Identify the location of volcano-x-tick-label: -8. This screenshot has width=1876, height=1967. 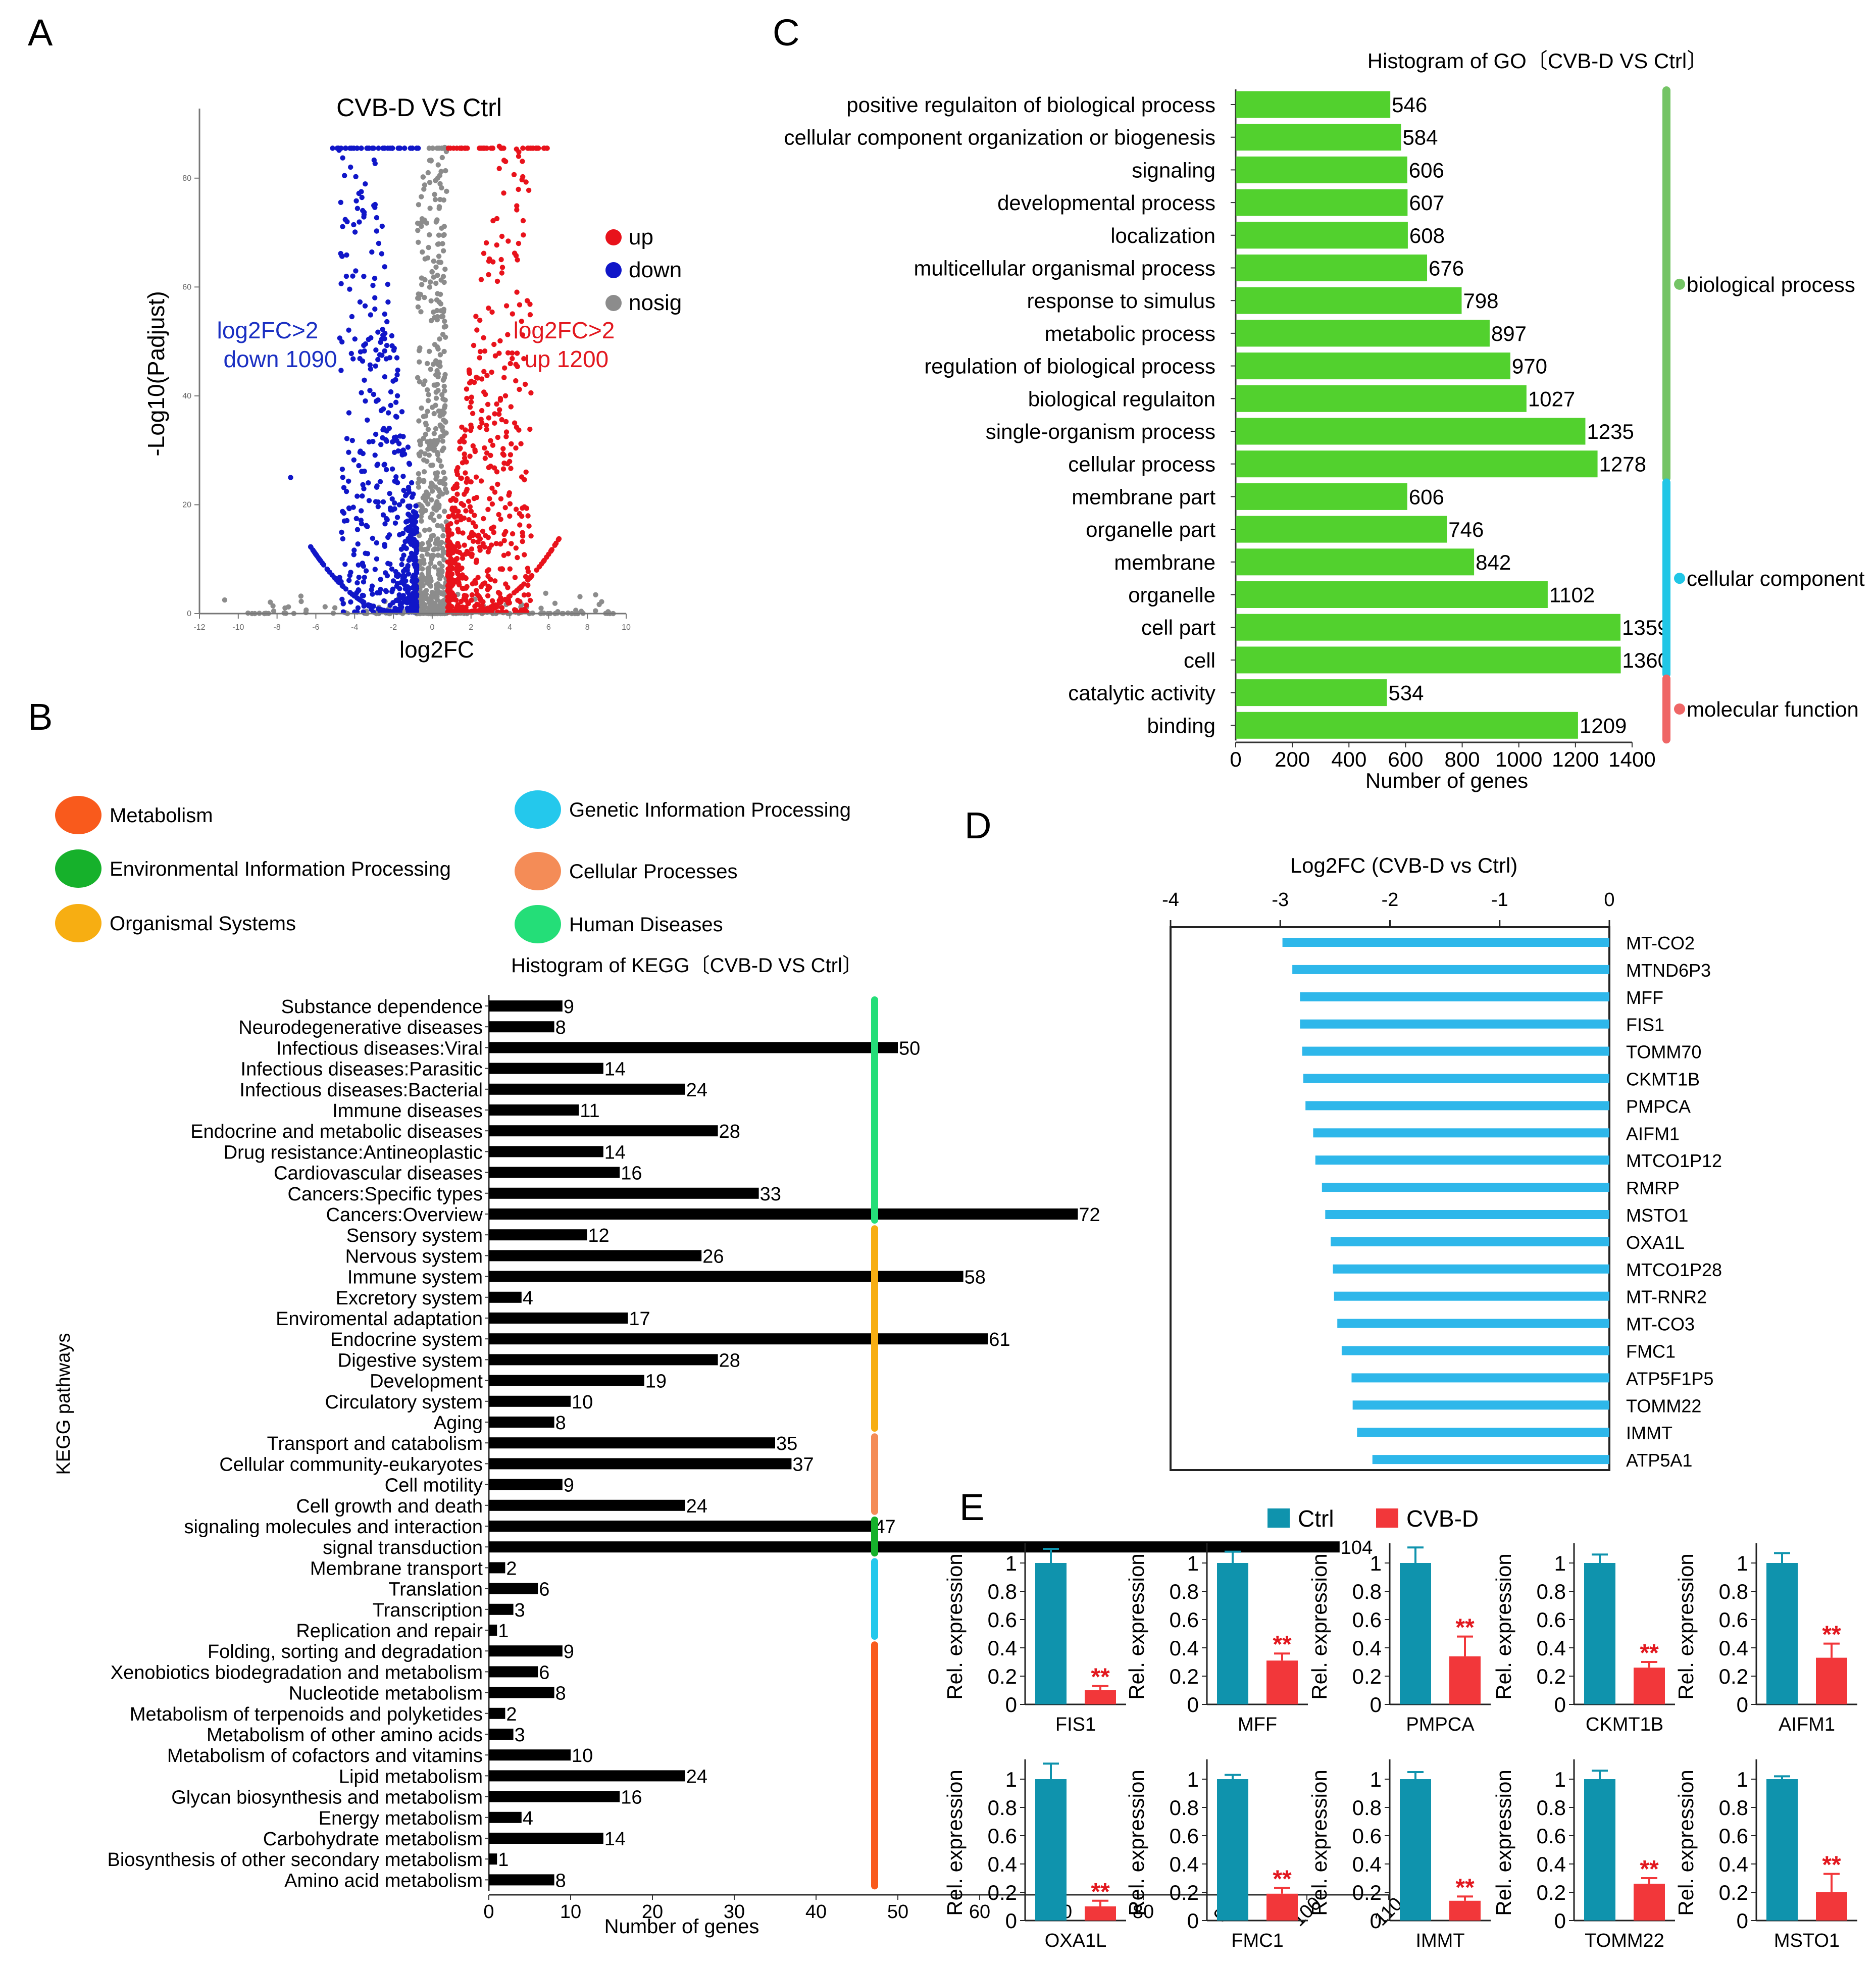
(277, 628).